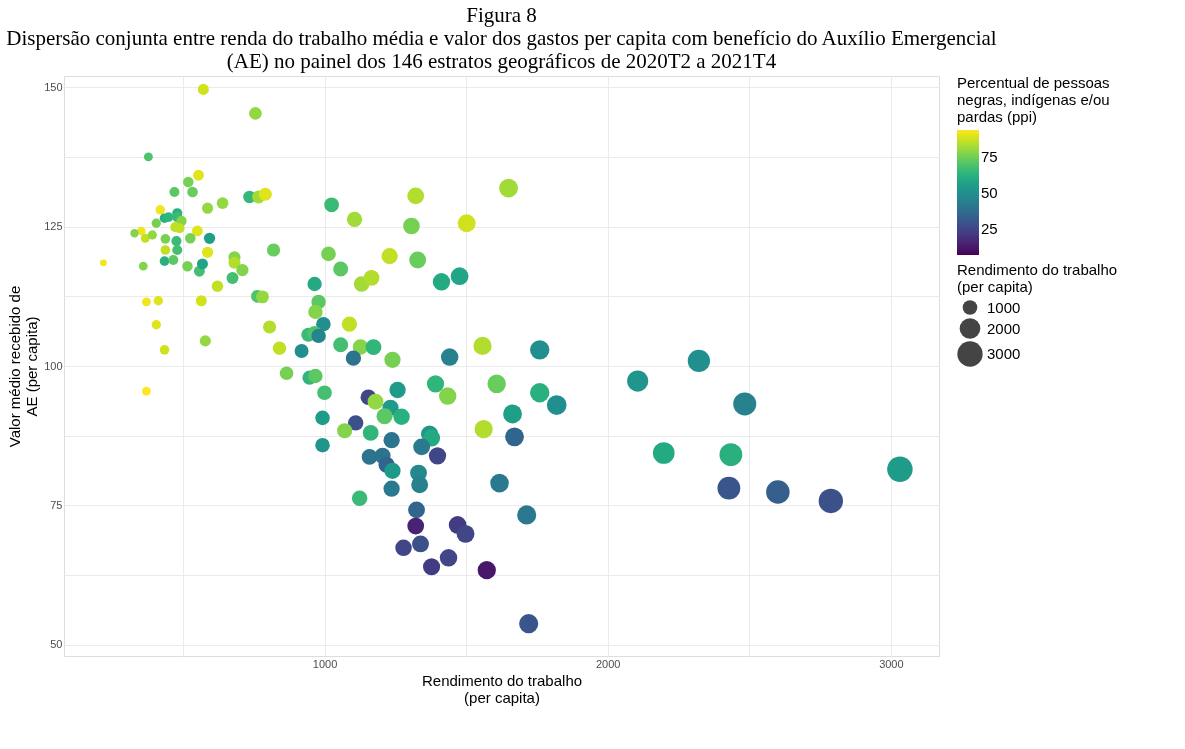 Image resolution: width=1185 pixels, height=749 pixels. Describe the element at coordinates (23, 366) in the screenshot. I see `y-axis-title: Valor médio recebido de AE (per capita)` at that location.